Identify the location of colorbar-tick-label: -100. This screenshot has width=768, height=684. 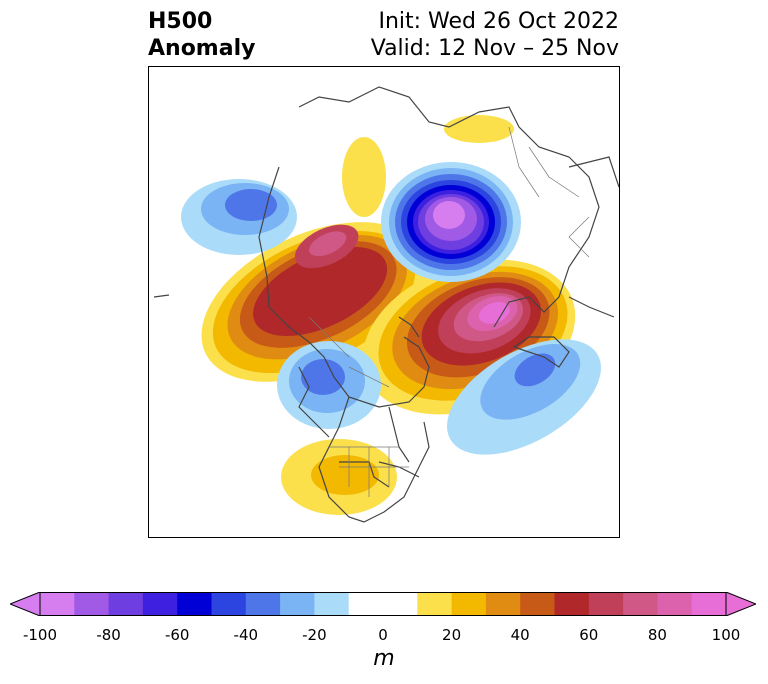
(40, 635).